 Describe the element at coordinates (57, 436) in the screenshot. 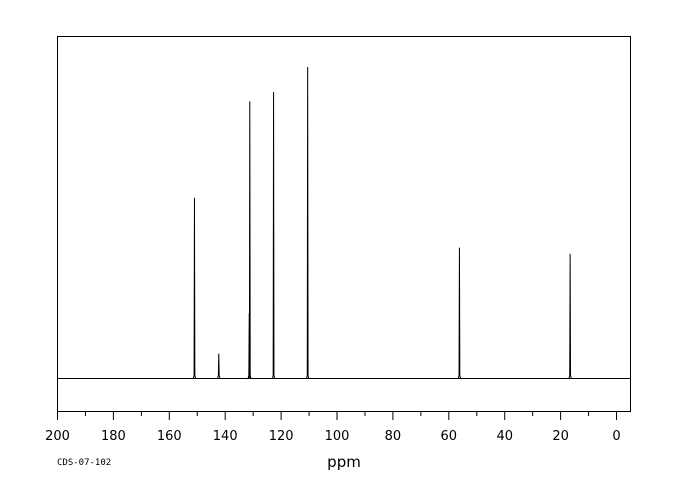

I see `x-axis-tick-label: 200` at that location.